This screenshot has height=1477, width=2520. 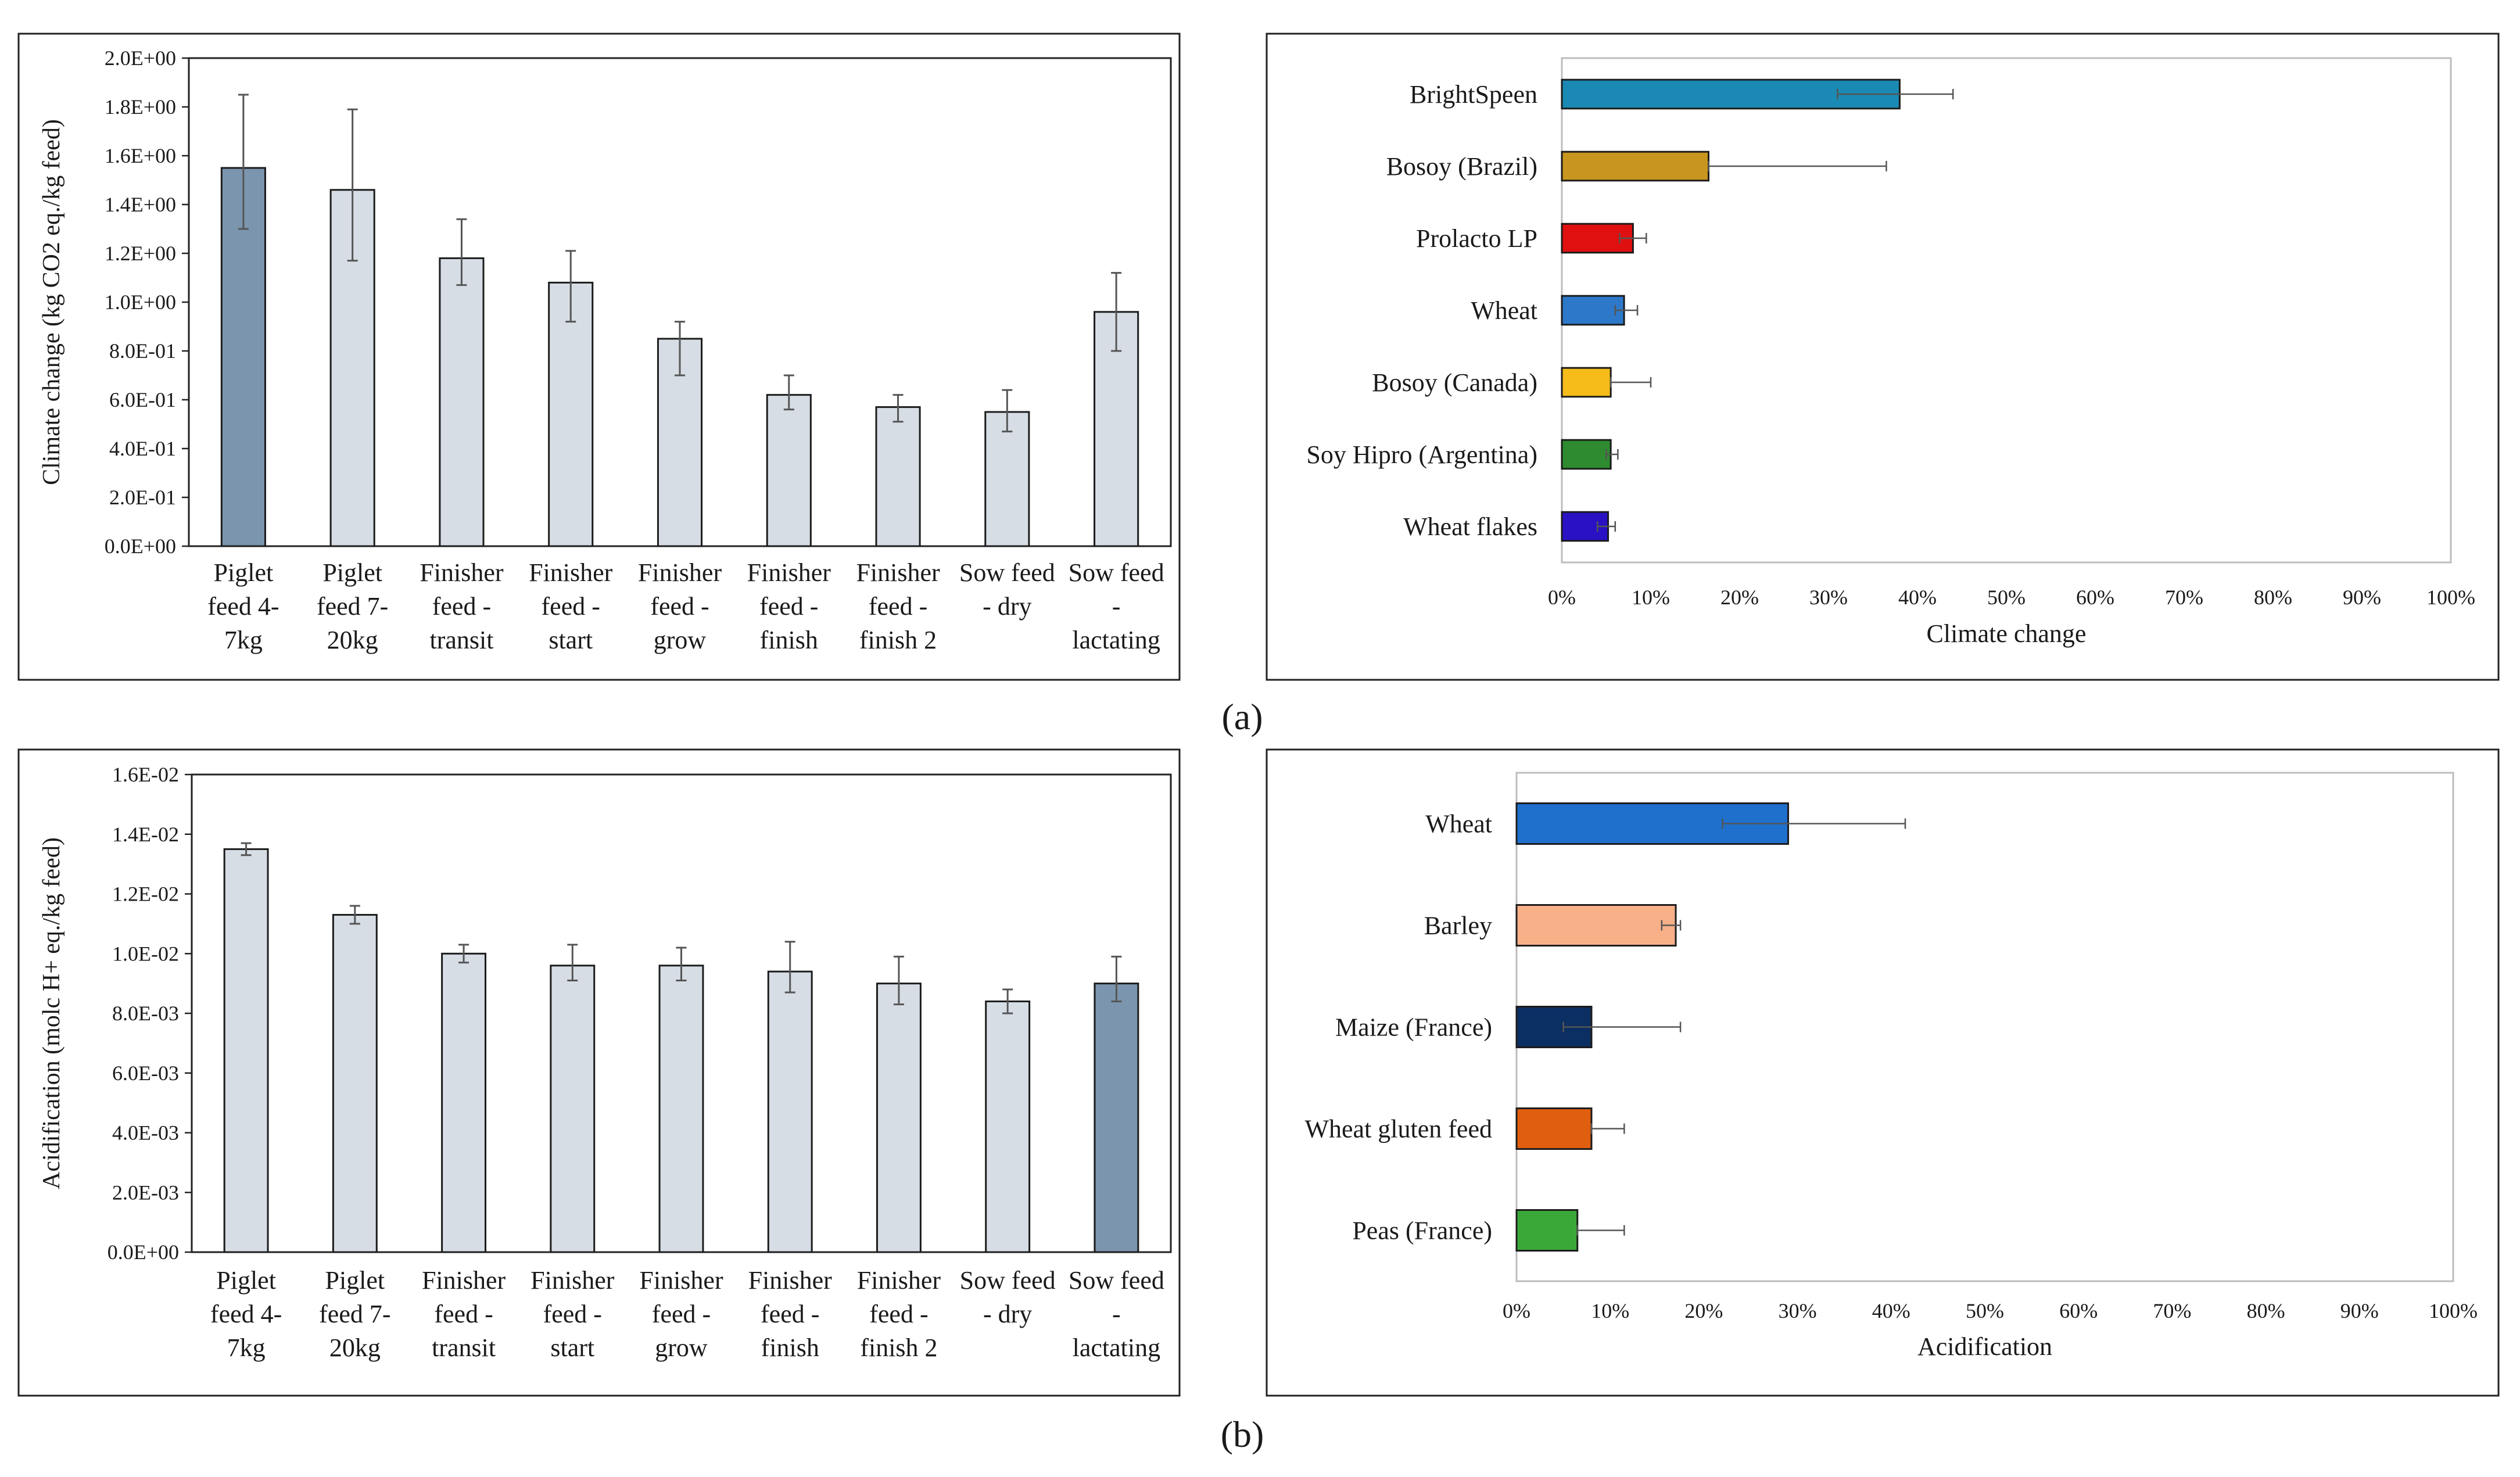 What do you see at coordinates (141, 58) in the screenshot?
I see `y-tick-label: 2.0E+00` at bounding box center [141, 58].